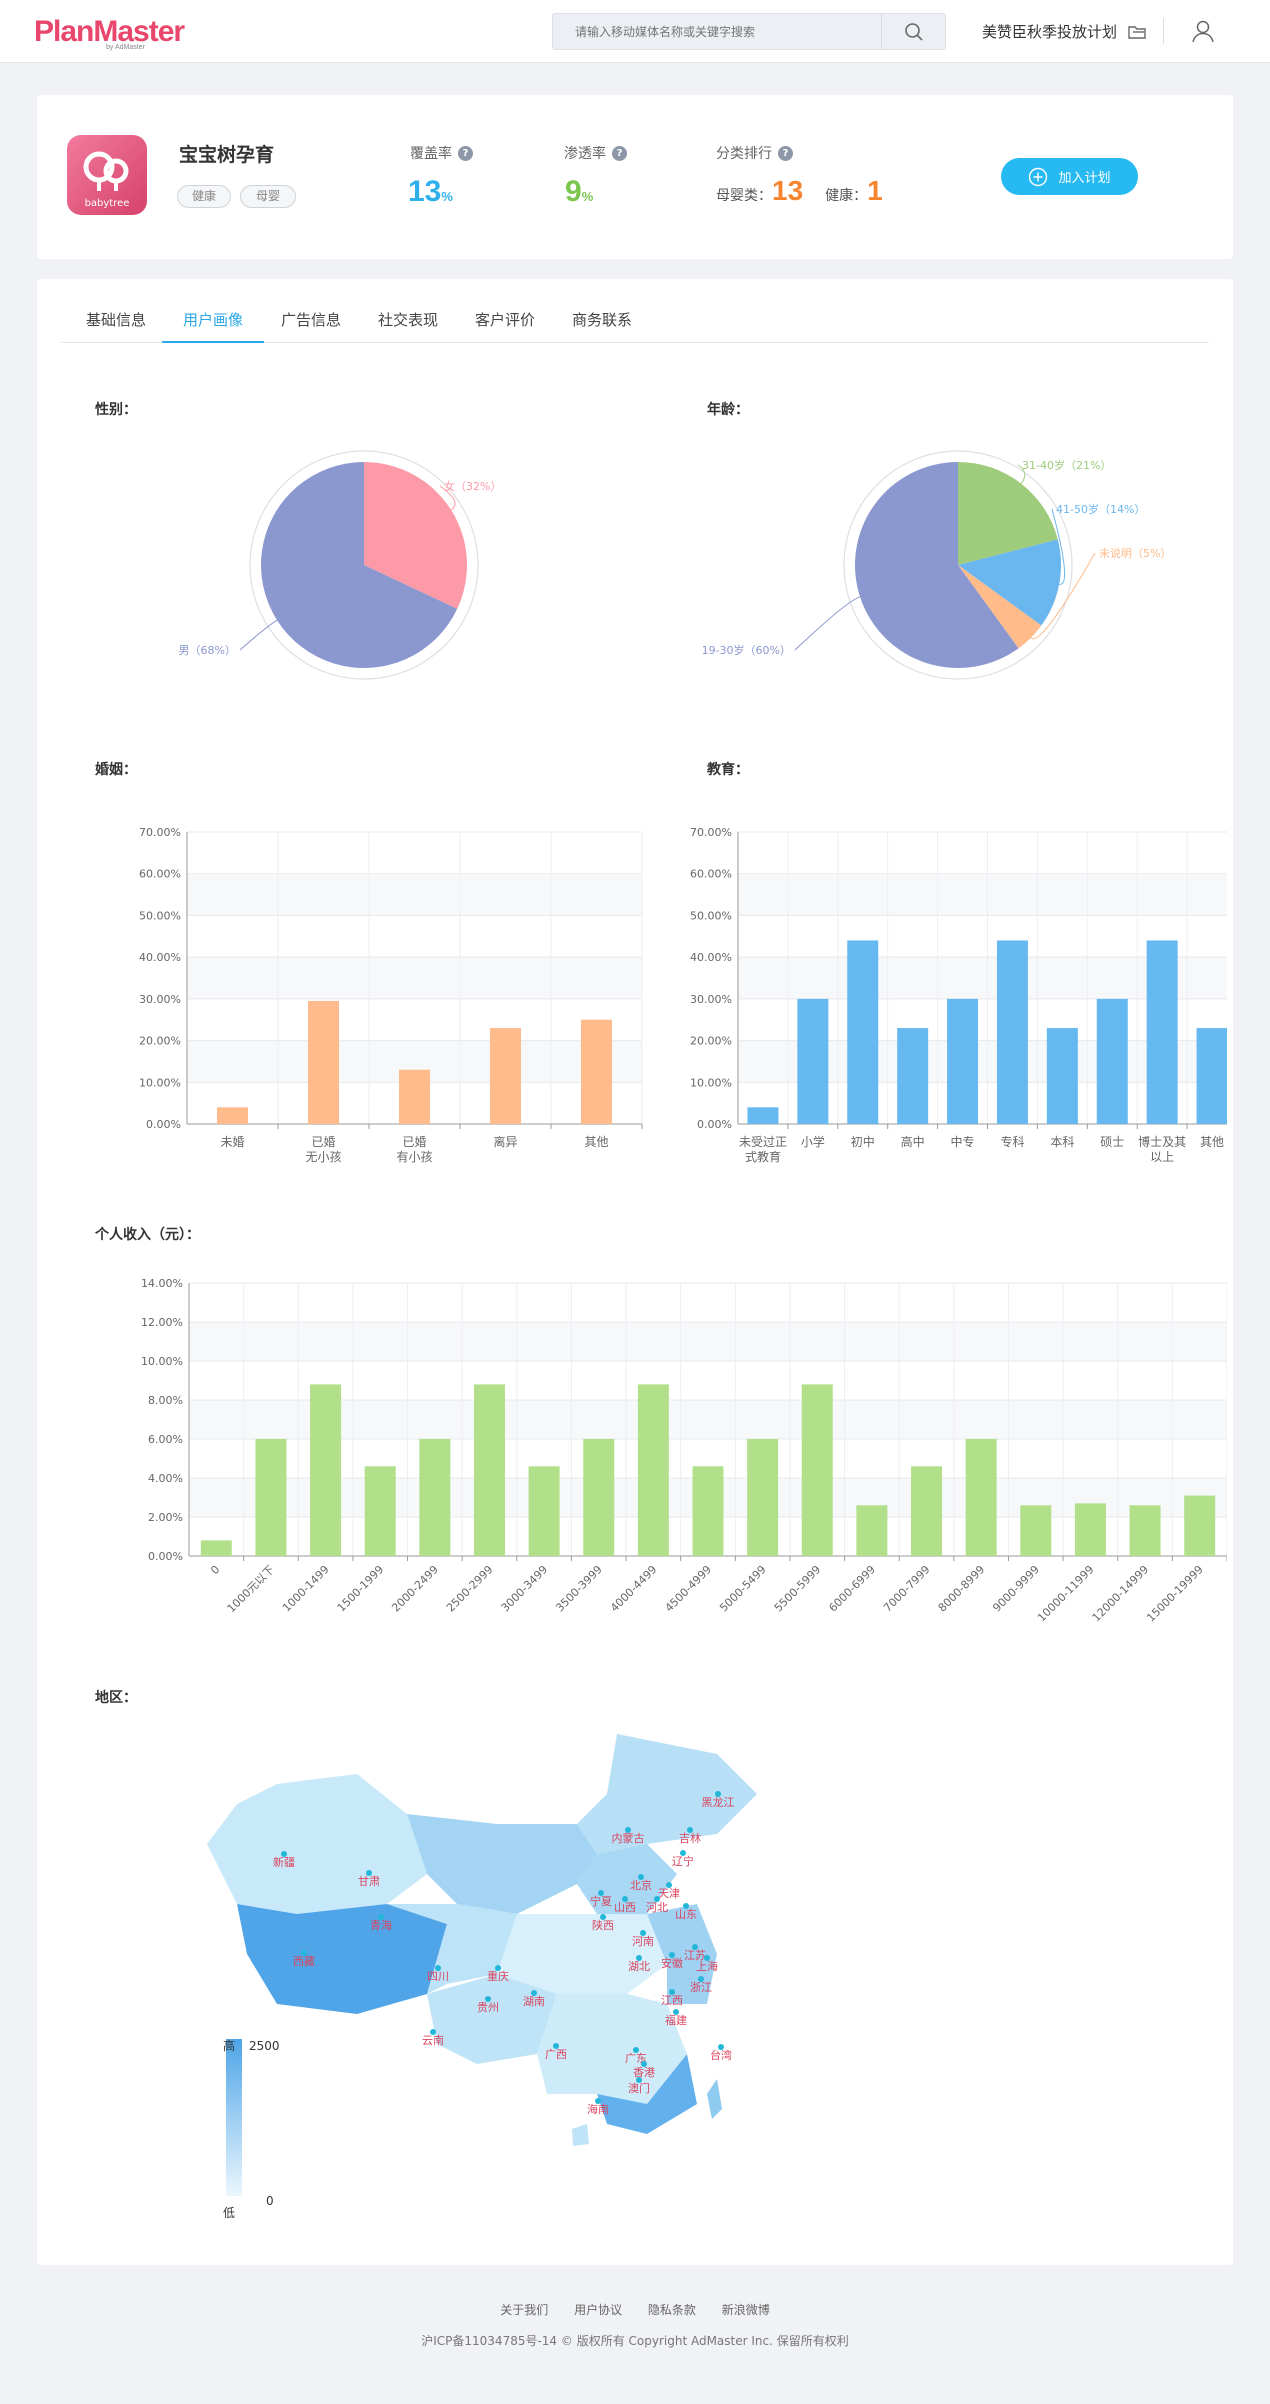 Image resolution: width=1270 pixels, height=2404 pixels. What do you see at coordinates (580, 2135) in the screenshot?
I see `map-region-hainan` at bounding box center [580, 2135].